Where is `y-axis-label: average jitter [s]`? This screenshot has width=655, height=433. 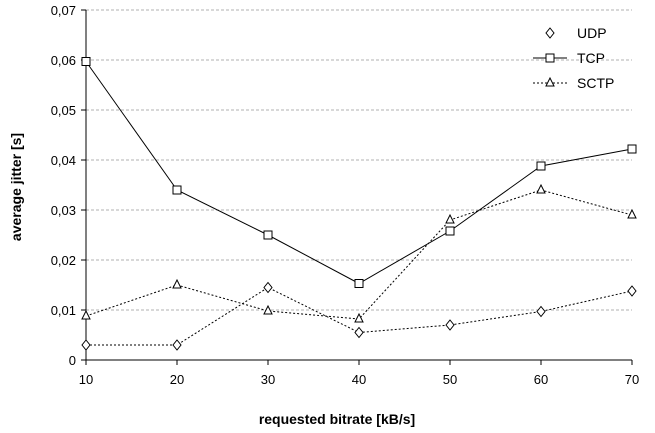 y-axis-label: average jitter [s] is located at coordinates (16, 187).